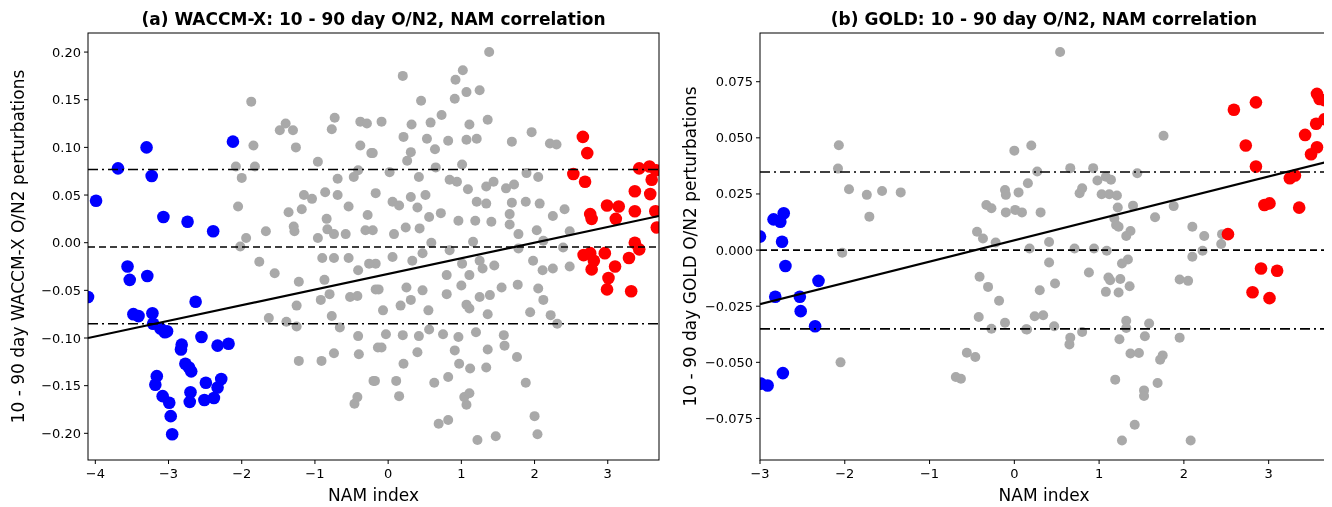  What do you see at coordinates (690, 246) in the screenshot?
I see `y-axis-title: 10 - 90 day GOLD O/N2 perturbations` at bounding box center [690, 246].